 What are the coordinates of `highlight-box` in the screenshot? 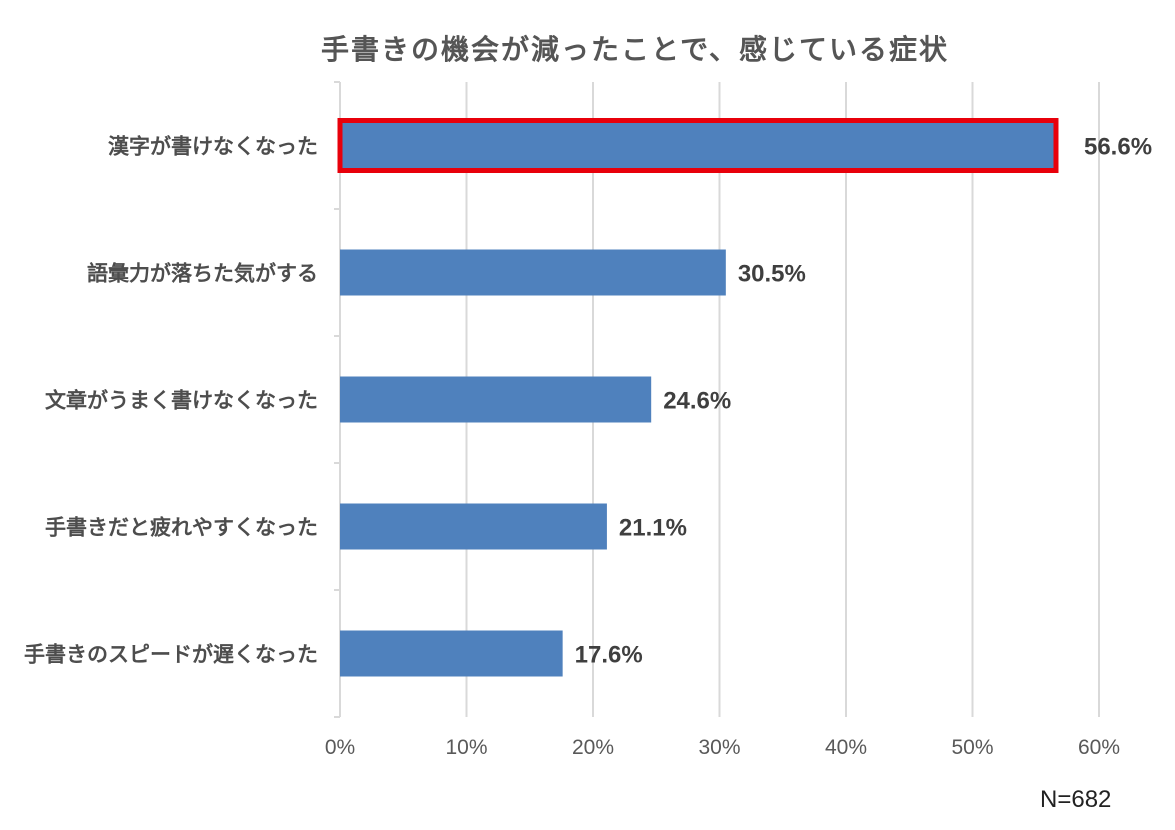 It's located at (698, 145).